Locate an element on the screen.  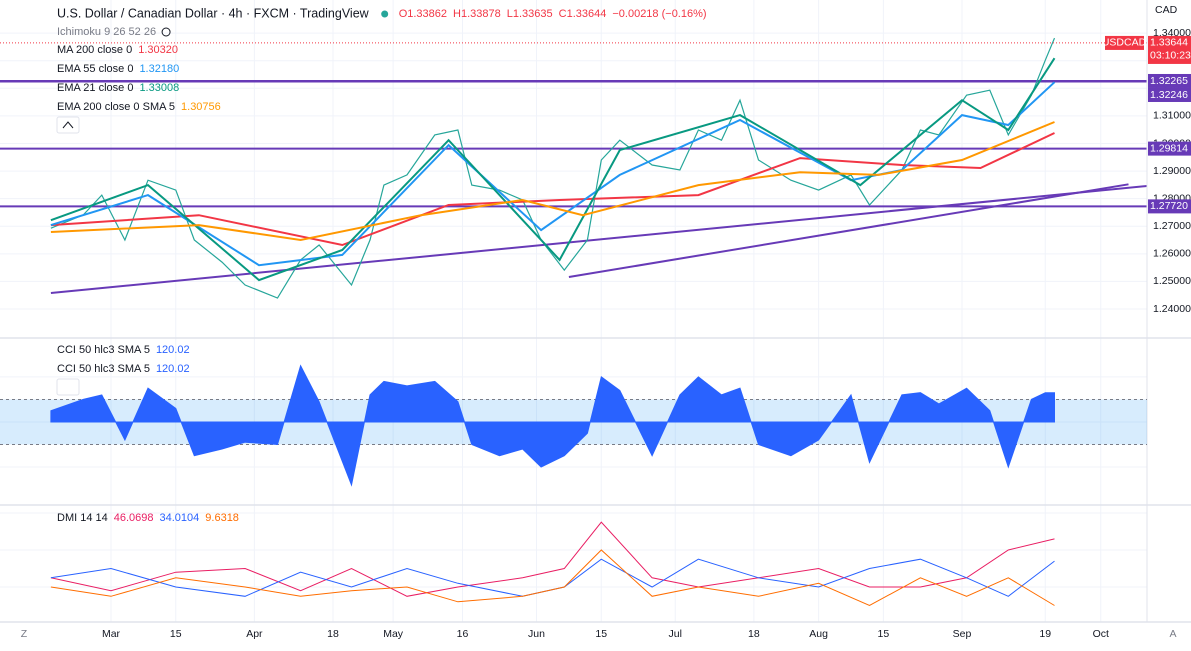
x-tick-label: Jun is located at coordinates (536, 634).